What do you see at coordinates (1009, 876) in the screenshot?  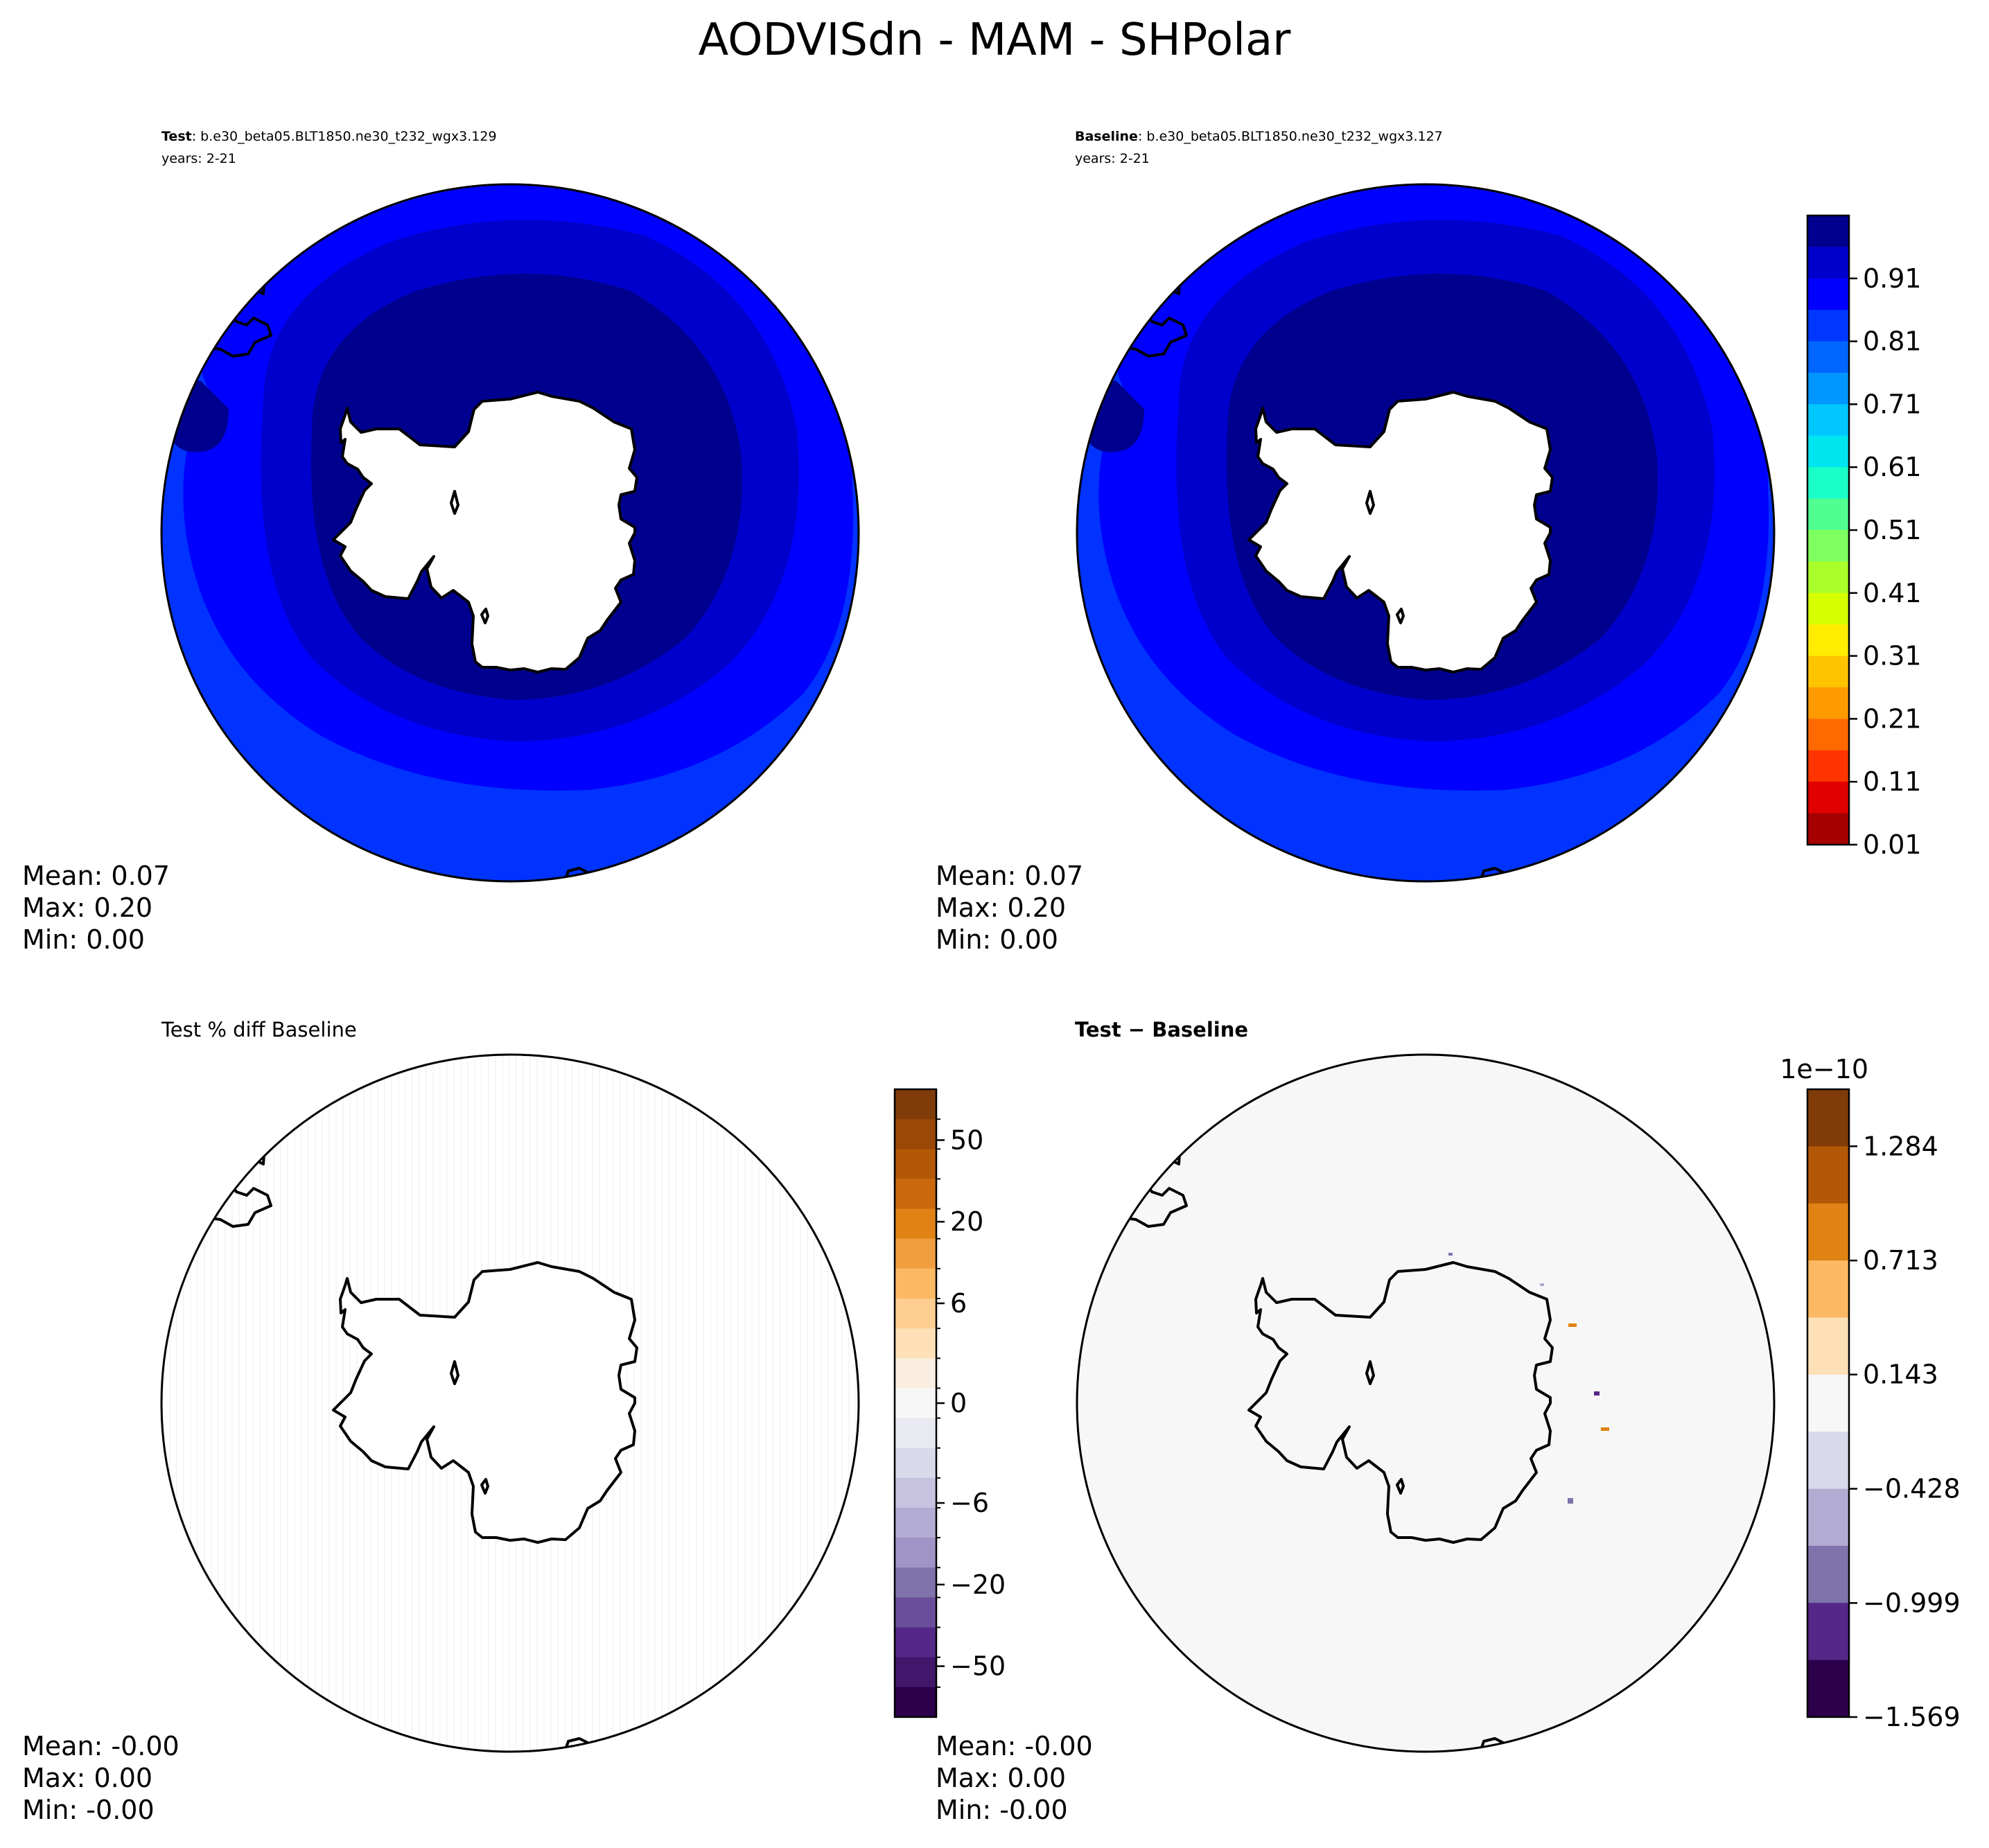 I see `panel-baseline-mean: Mean: 0.07` at bounding box center [1009, 876].